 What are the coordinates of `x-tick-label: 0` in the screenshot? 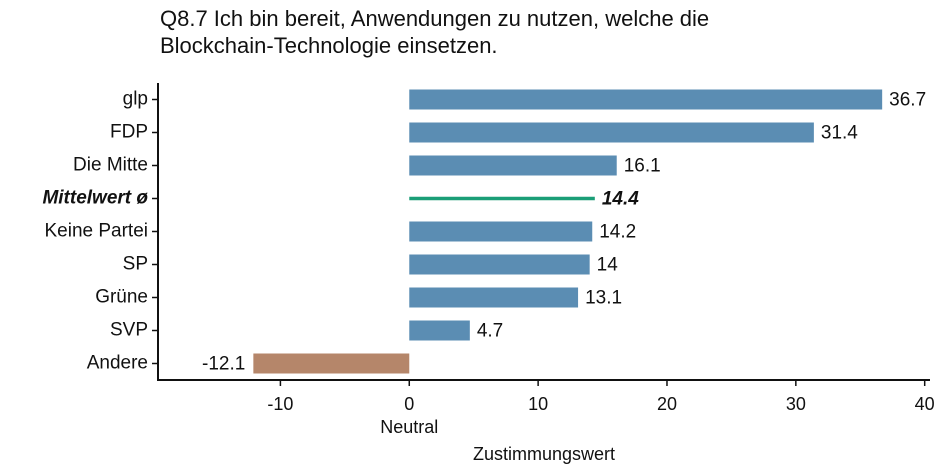 It's located at (409, 404).